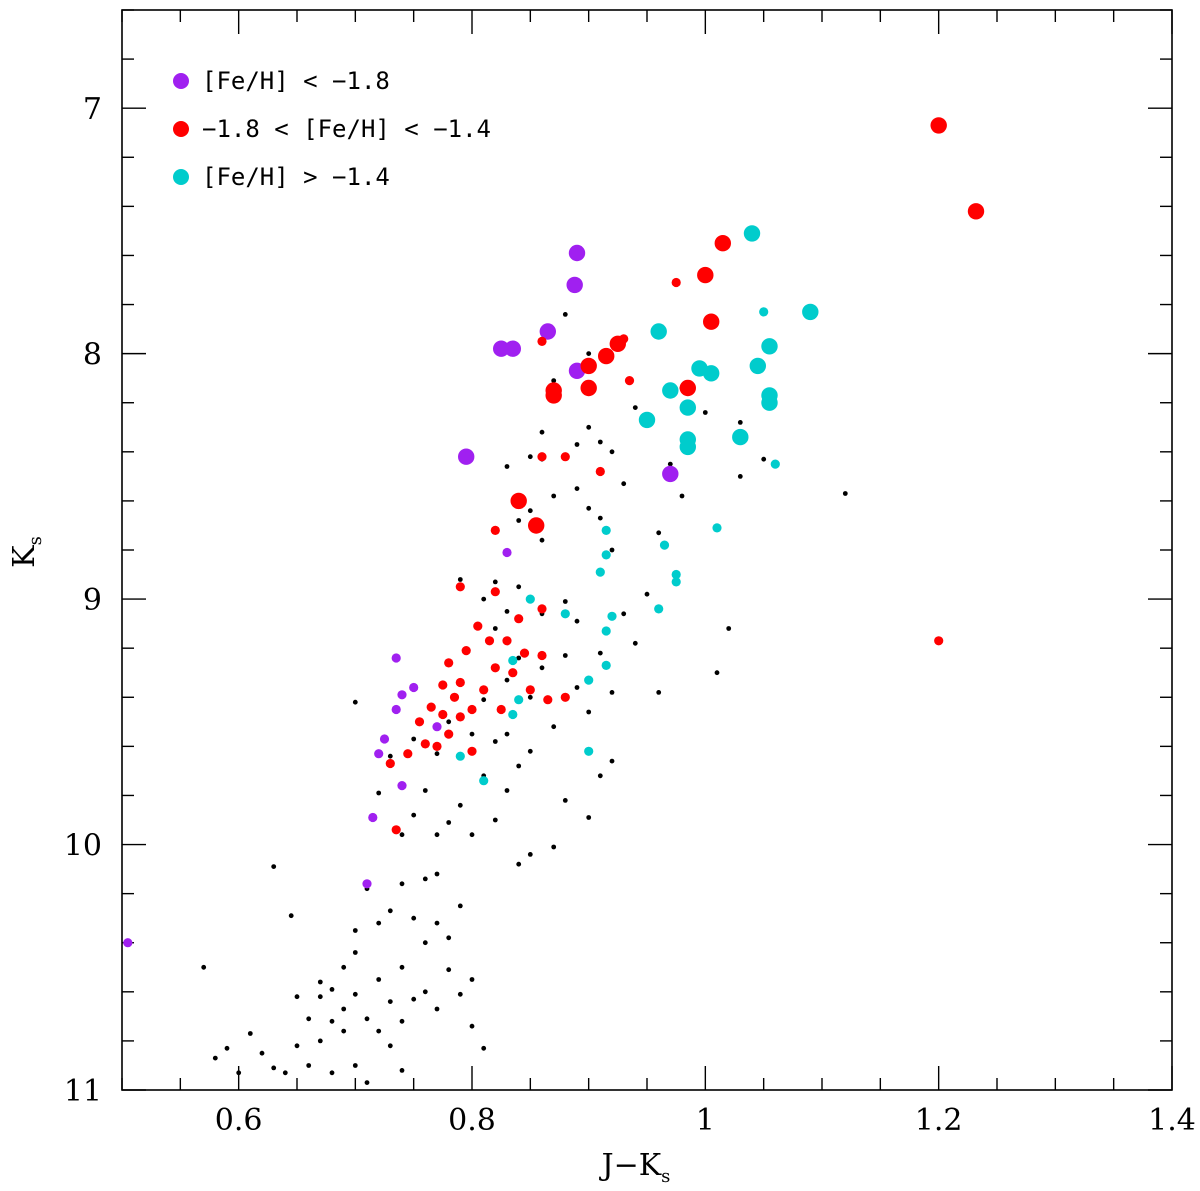 This screenshot has width=1200, height=1191. I want to click on x-axis-label-sub: s, so click(665, 1176).